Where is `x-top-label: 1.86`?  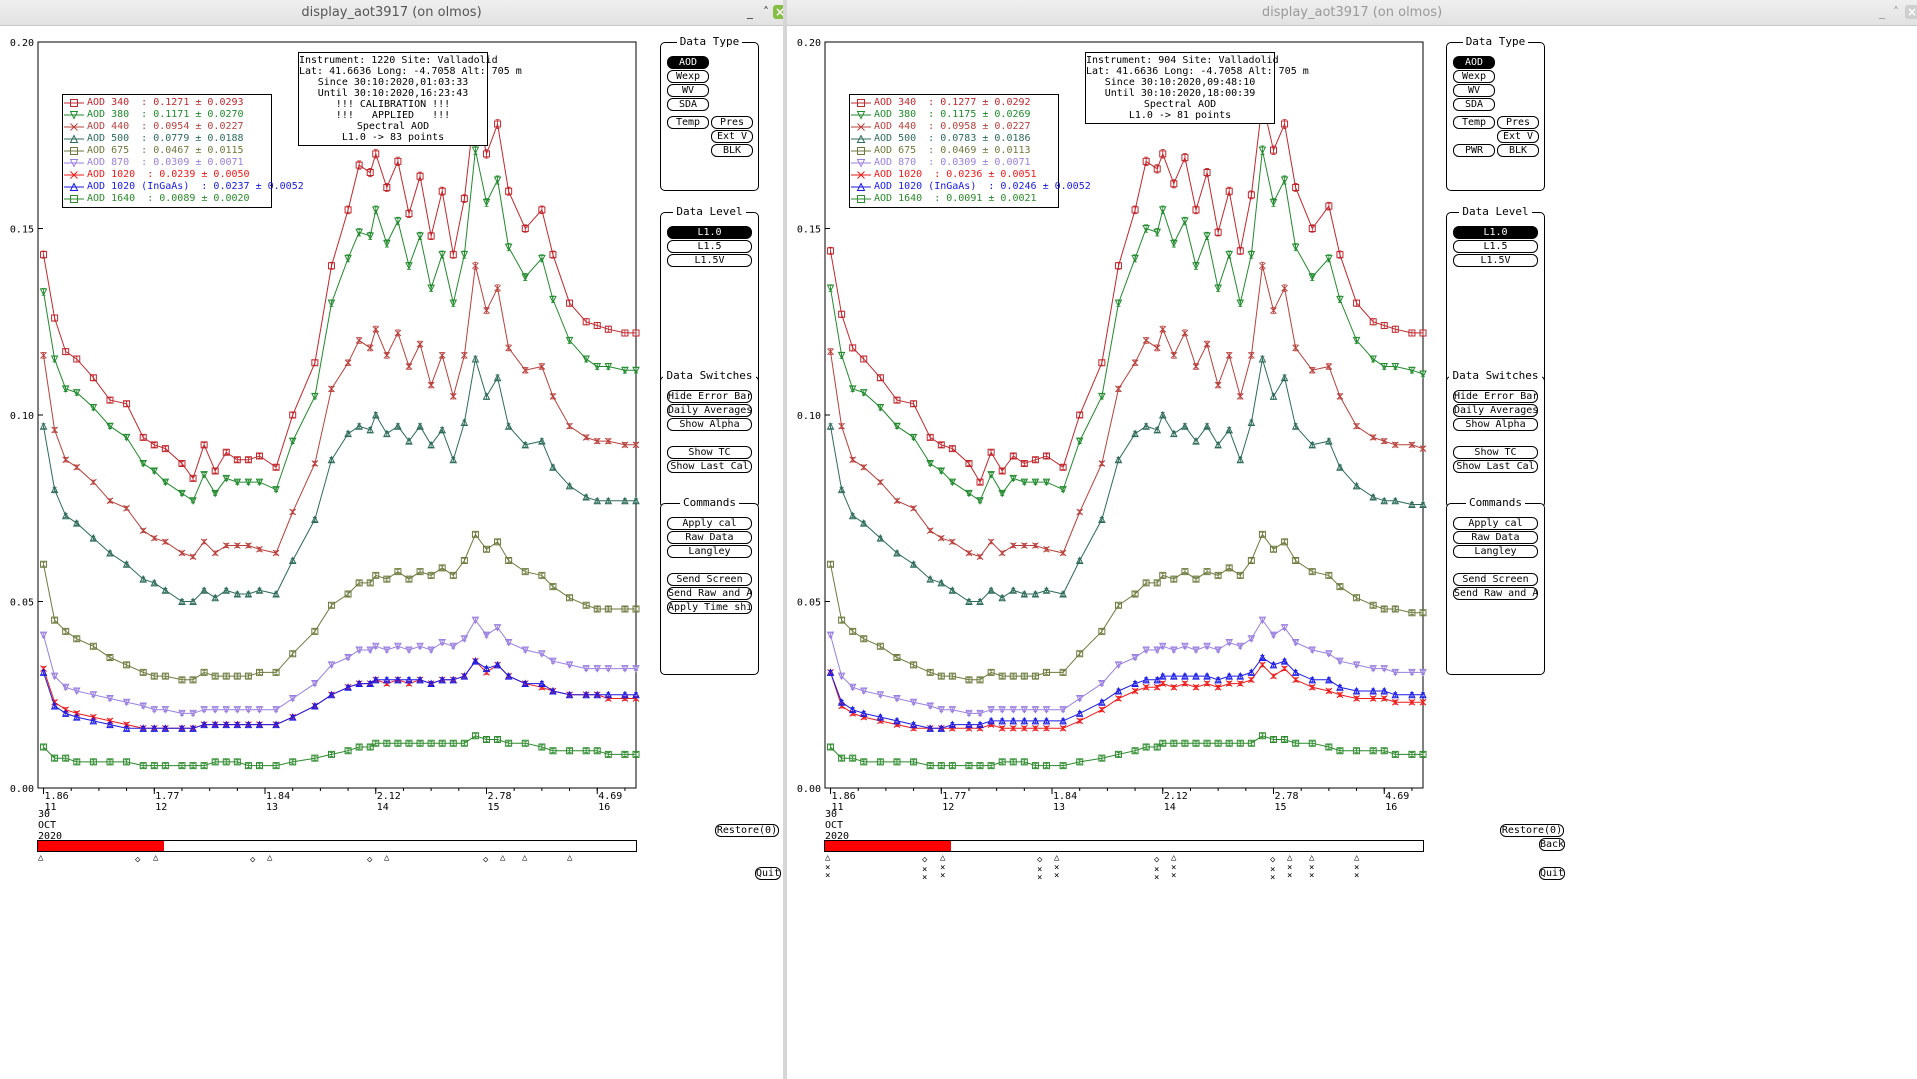
x-top-label: 1.86 is located at coordinates (844, 796).